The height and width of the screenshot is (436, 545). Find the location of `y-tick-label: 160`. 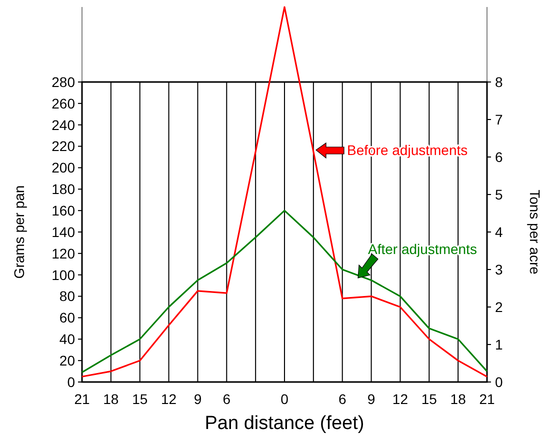

y-tick-label: 160 is located at coordinates (64, 210).